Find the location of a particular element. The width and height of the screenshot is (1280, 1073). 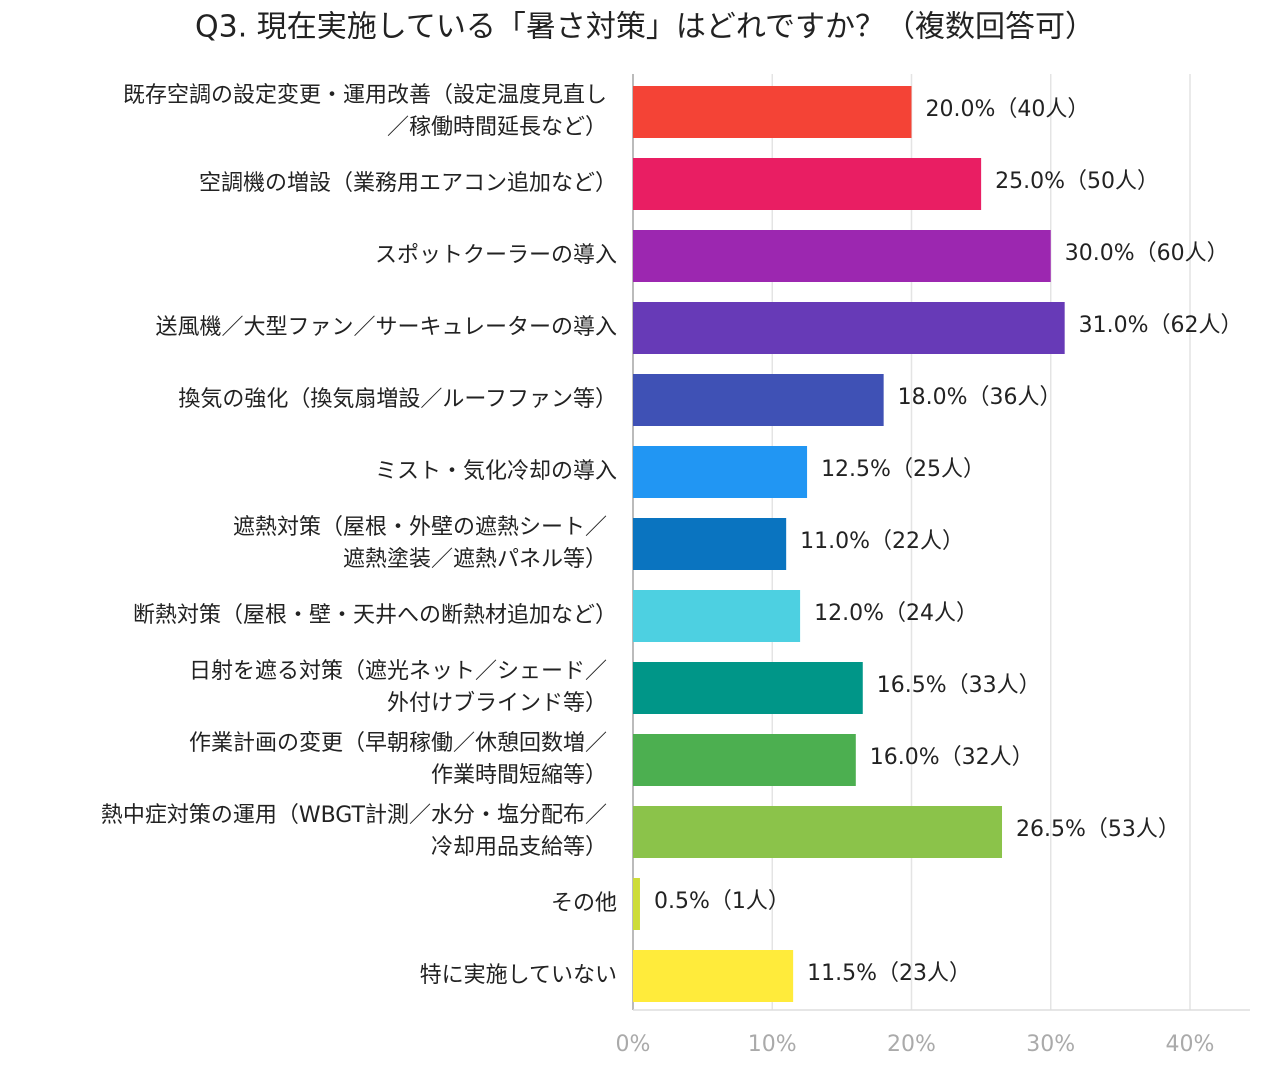

data-label: 31.0%（62人） is located at coordinates (1161, 325).